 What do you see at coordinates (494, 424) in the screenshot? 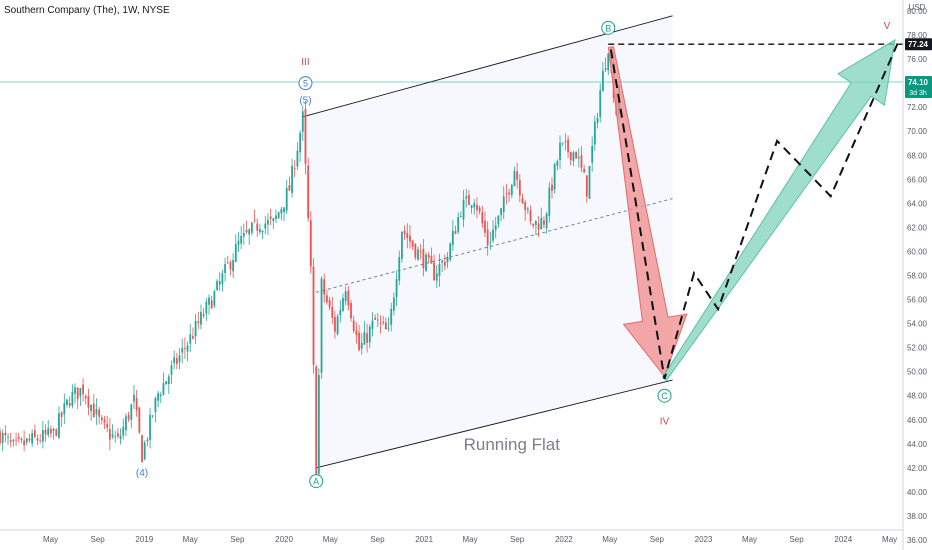
I see `channel-lower-line` at bounding box center [494, 424].